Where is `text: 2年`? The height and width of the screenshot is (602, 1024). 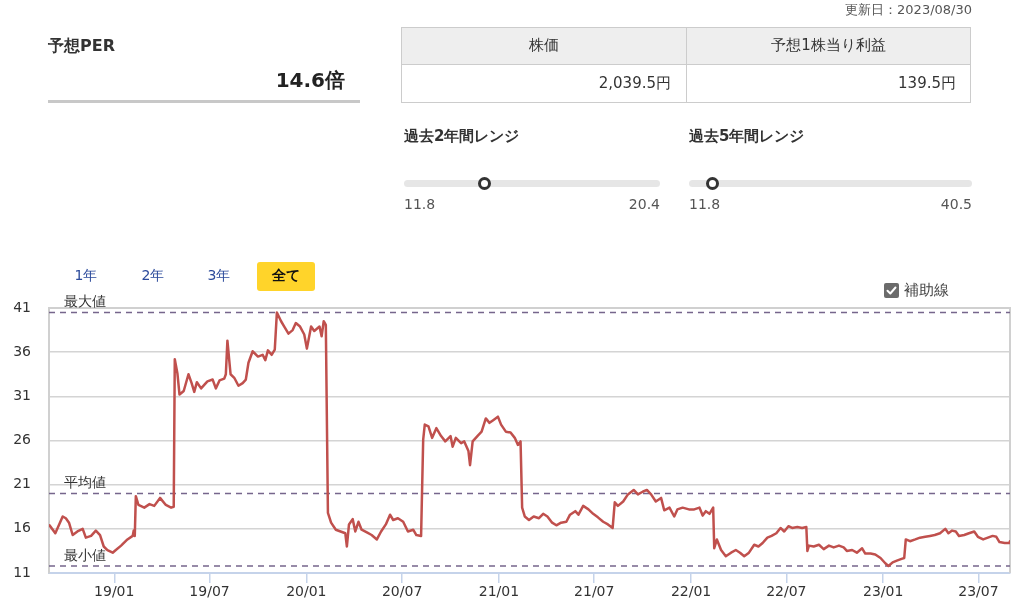 text: 2年 is located at coordinates (153, 275).